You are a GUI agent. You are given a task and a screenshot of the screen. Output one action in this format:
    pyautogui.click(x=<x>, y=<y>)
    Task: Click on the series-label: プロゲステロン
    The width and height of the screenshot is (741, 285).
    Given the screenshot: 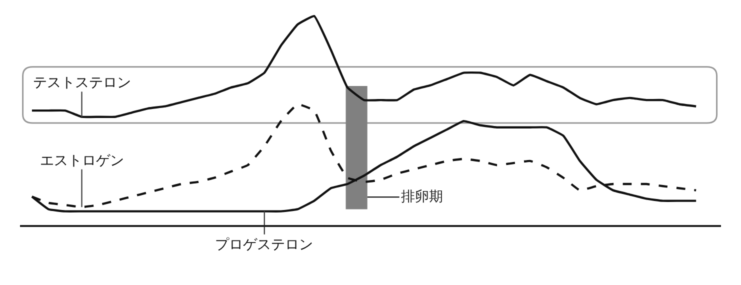 What is the action you would take?
    pyautogui.click(x=264, y=245)
    